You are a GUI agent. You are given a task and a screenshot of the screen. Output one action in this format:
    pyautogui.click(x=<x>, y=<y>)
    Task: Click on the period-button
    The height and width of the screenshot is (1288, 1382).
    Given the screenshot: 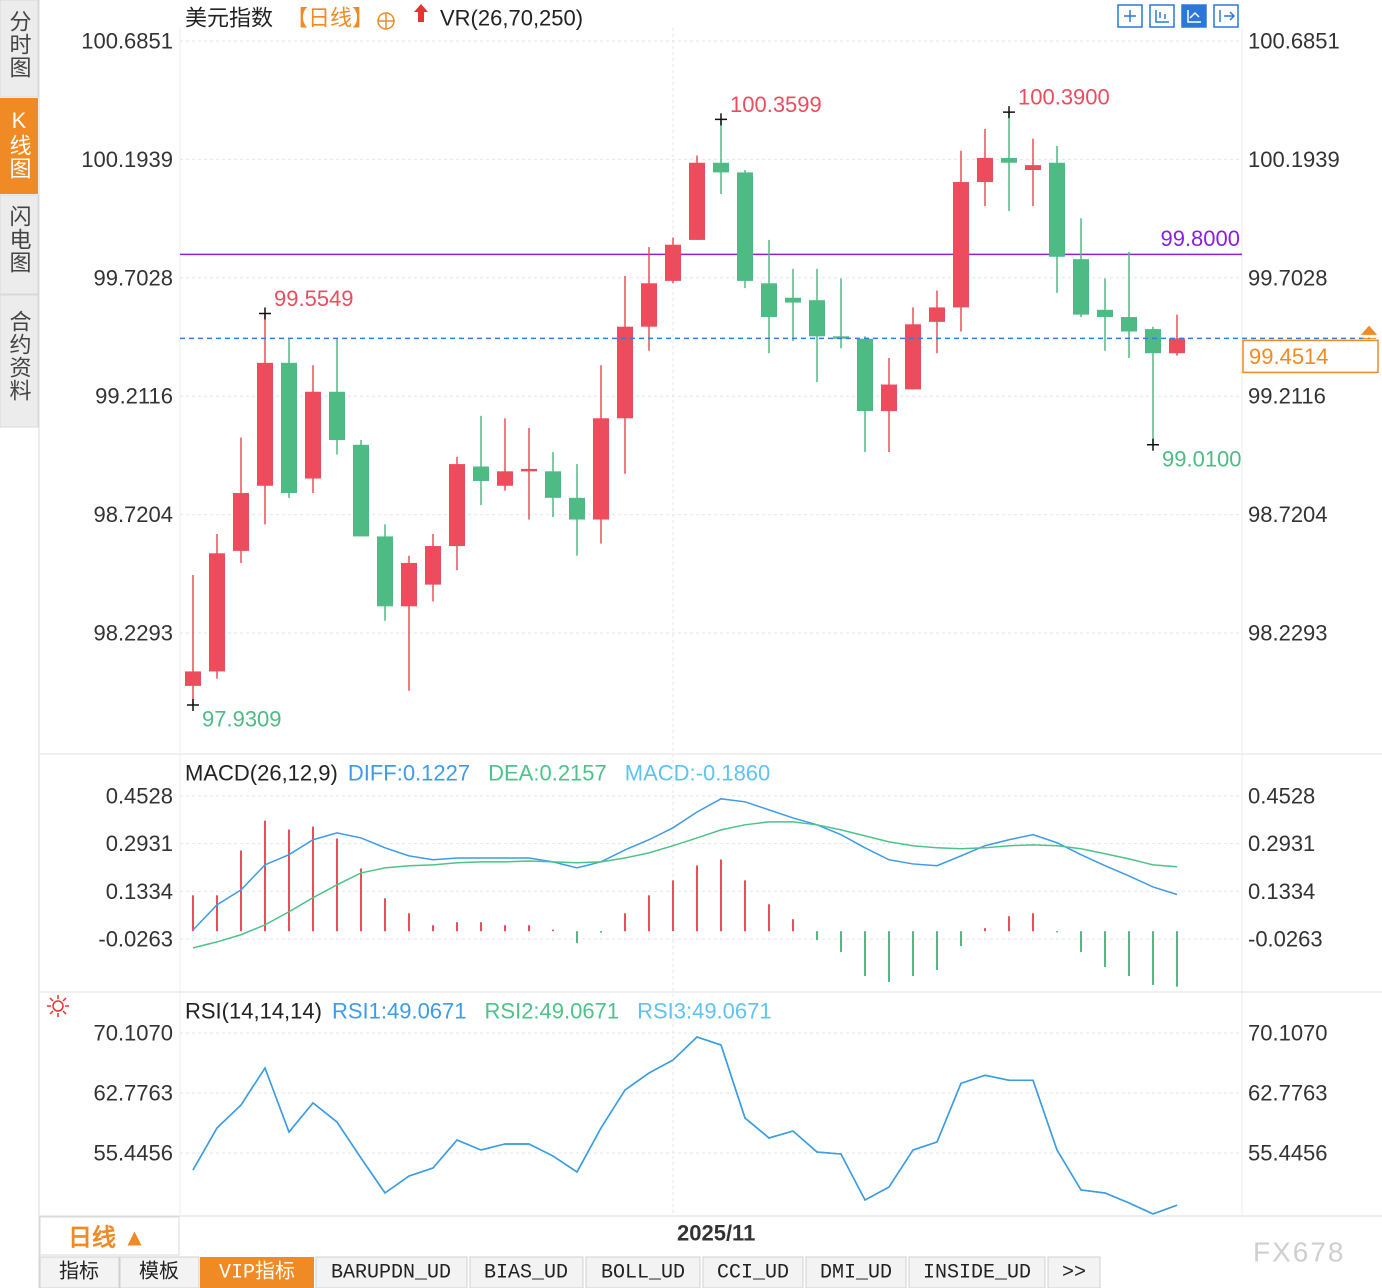 What is the action you would take?
    pyautogui.click(x=109, y=1236)
    